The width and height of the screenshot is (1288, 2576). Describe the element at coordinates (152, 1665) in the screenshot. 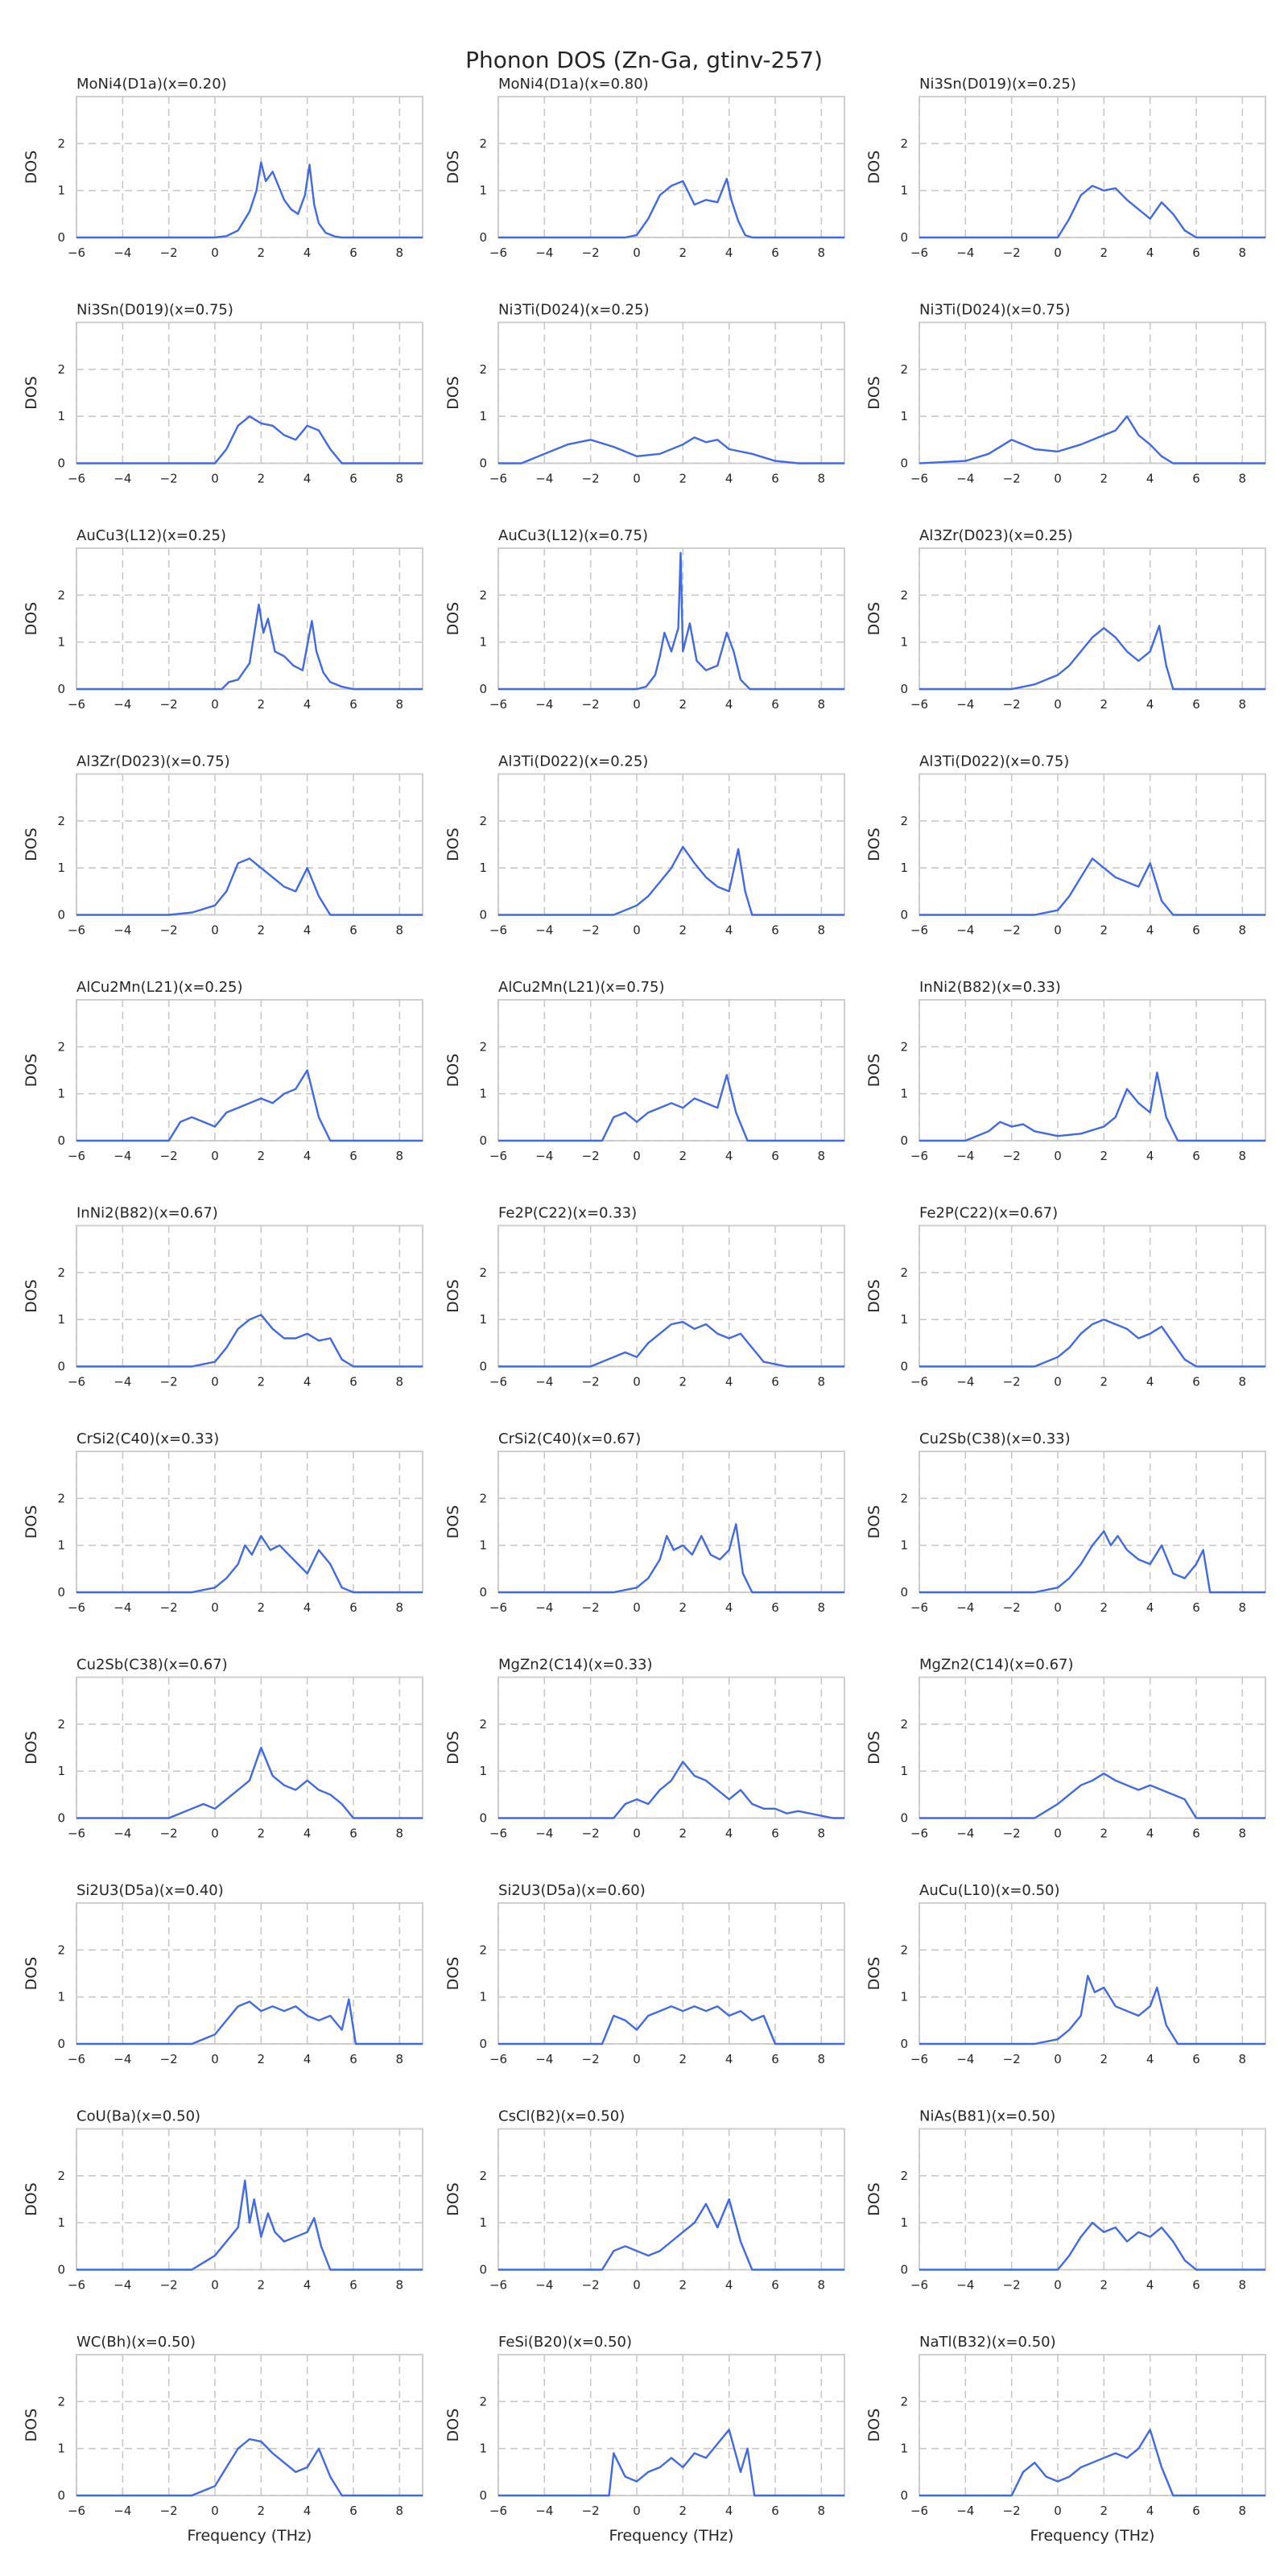

I see `panel-title: Cu2Sb(C38)(x=0.67)` at that location.